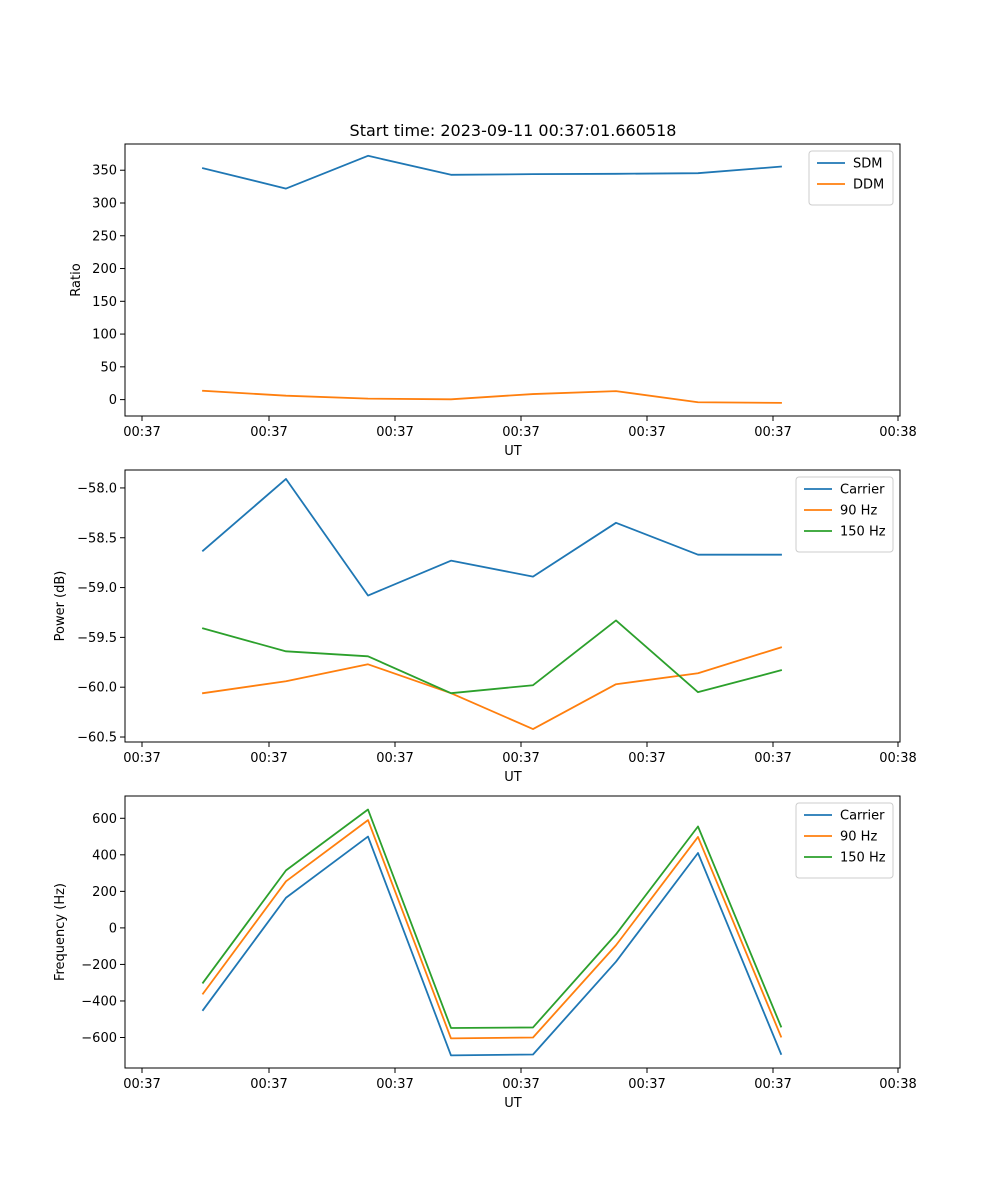  I want to click on y-tick-label: 350, so click(104, 171).